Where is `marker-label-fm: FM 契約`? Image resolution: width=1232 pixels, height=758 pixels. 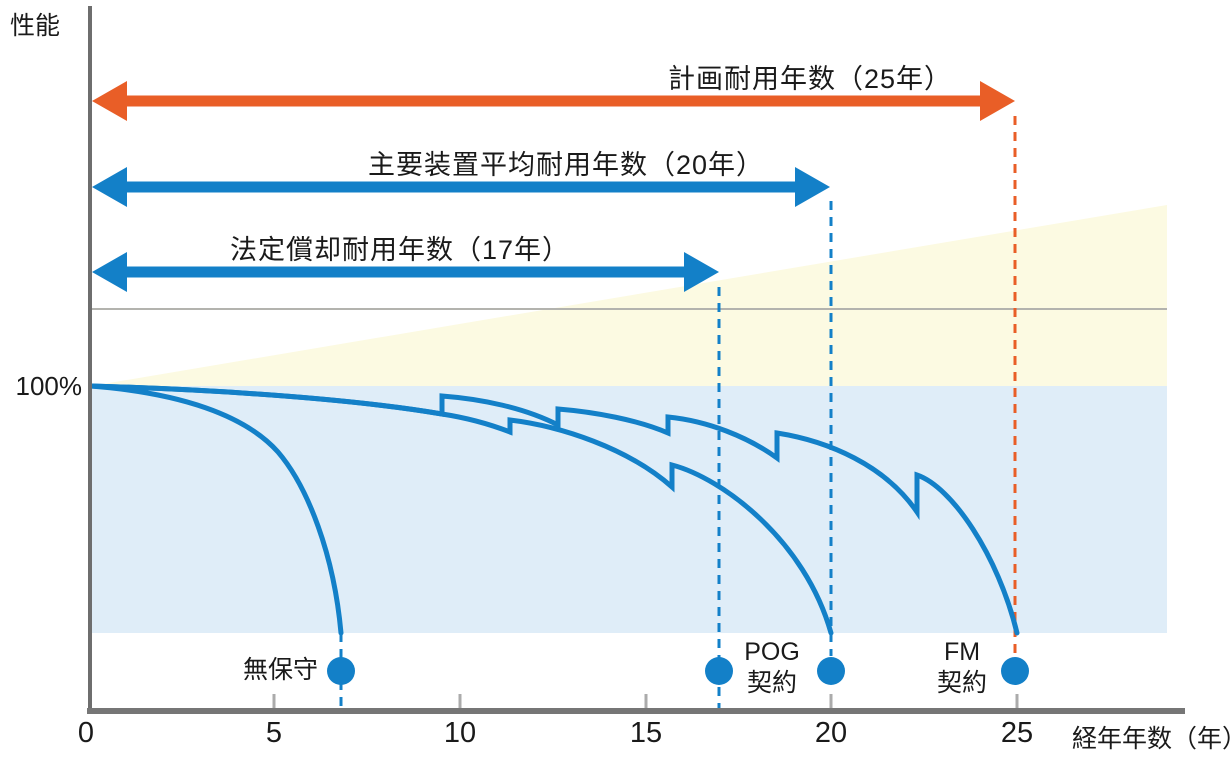
marker-label-fm: FM 契約 is located at coordinates (962, 668).